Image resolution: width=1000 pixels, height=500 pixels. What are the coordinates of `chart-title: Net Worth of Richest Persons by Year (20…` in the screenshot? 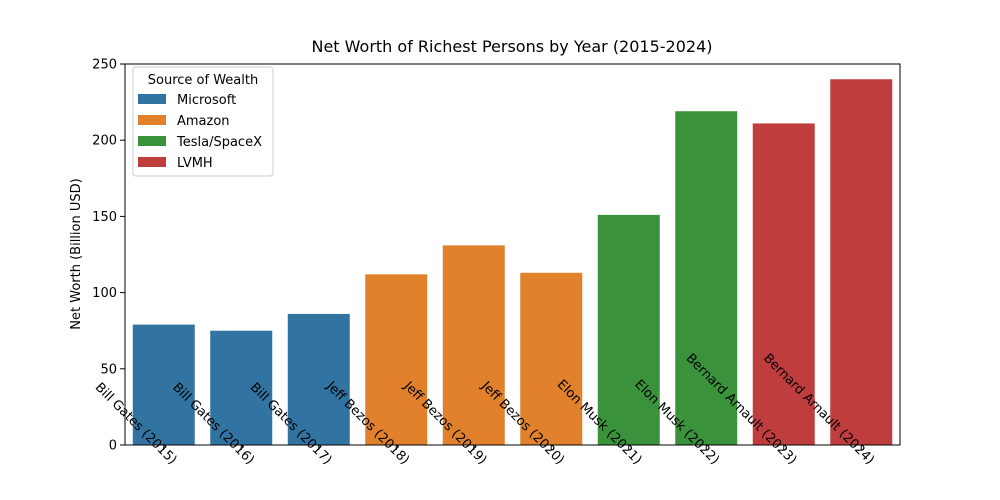 It's located at (511, 46).